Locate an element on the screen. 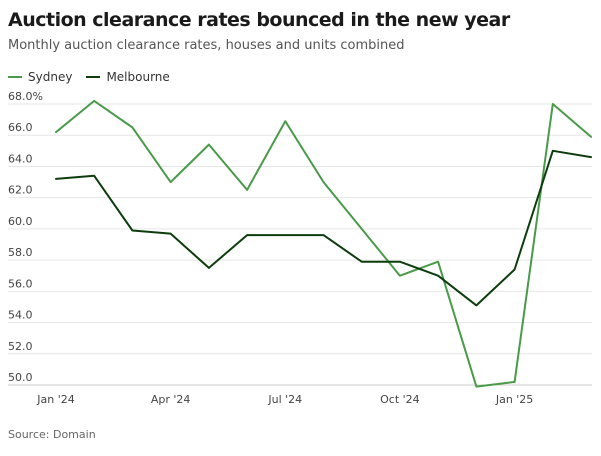 The height and width of the screenshot is (456, 601). x-tick-label-2025-01: Jan '25 is located at coordinates (514, 399).